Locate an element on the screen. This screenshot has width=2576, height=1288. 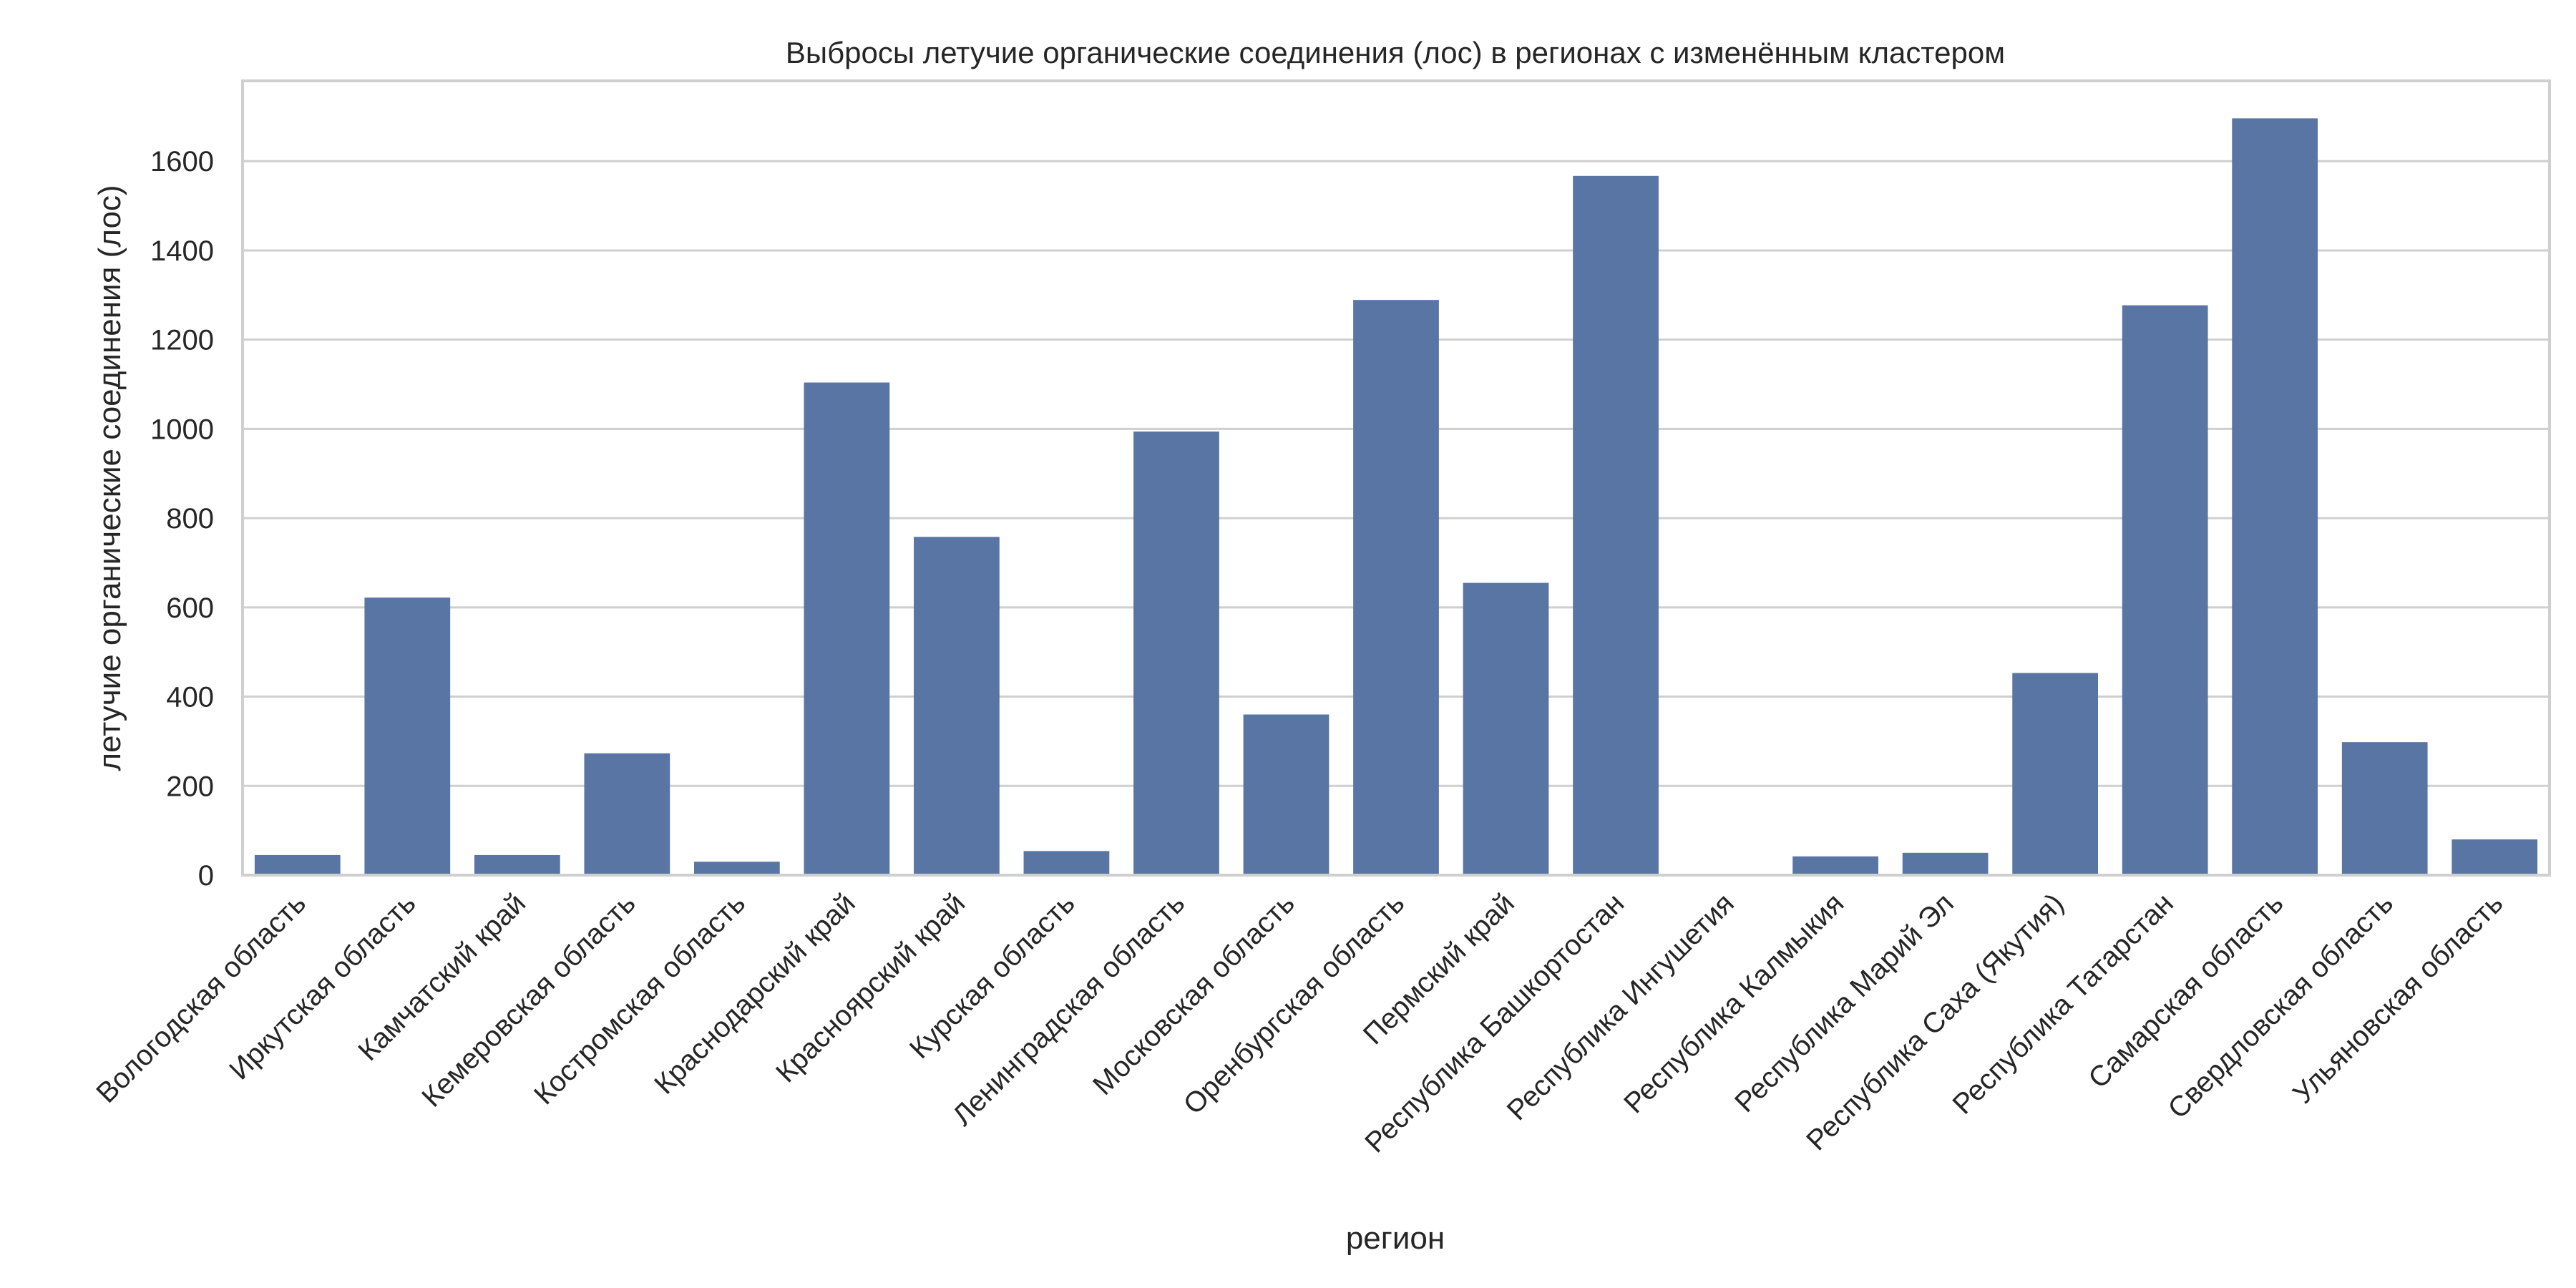
x-tick-label: Республика Марий Эл is located at coordinates (1844, 1002).